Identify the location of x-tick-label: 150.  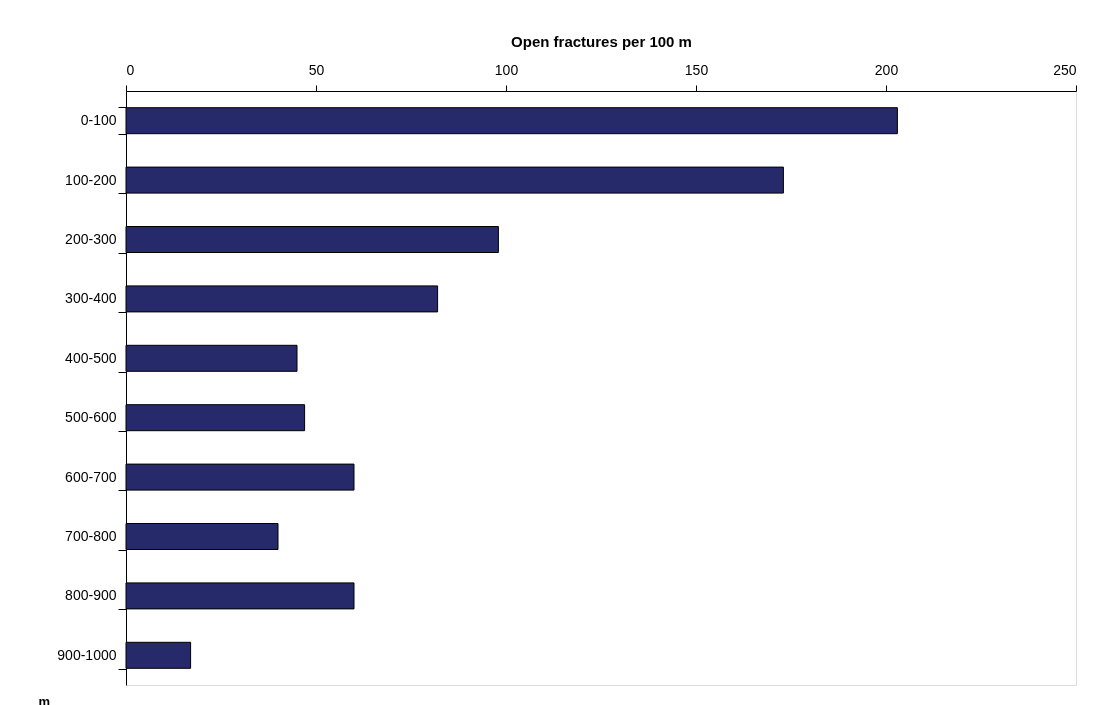
(696, 69).